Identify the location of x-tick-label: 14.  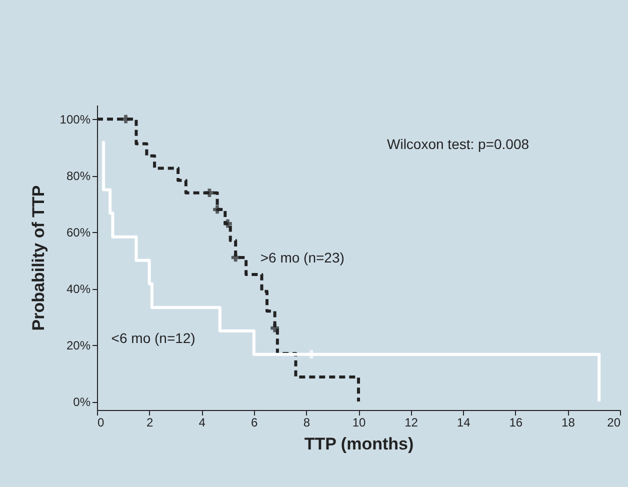
(463, 423).